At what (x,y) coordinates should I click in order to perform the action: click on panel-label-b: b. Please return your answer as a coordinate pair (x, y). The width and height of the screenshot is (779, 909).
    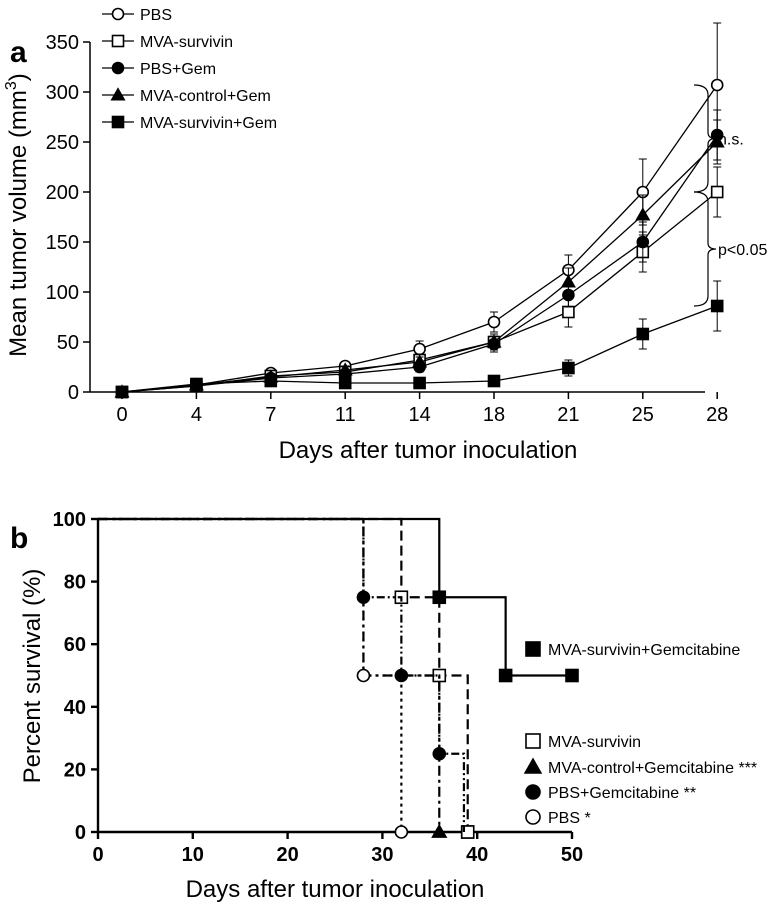
    Looking at the image, I should click on (19, 538).